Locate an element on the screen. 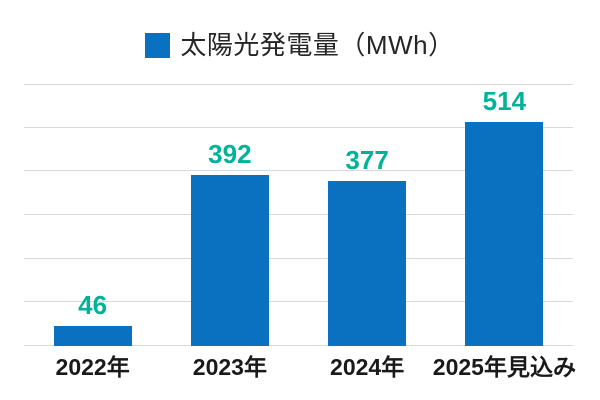 This screenshot has width=600, height=400. legend: 太陽光発電量（MWh） is located at coordinates (300, 45).